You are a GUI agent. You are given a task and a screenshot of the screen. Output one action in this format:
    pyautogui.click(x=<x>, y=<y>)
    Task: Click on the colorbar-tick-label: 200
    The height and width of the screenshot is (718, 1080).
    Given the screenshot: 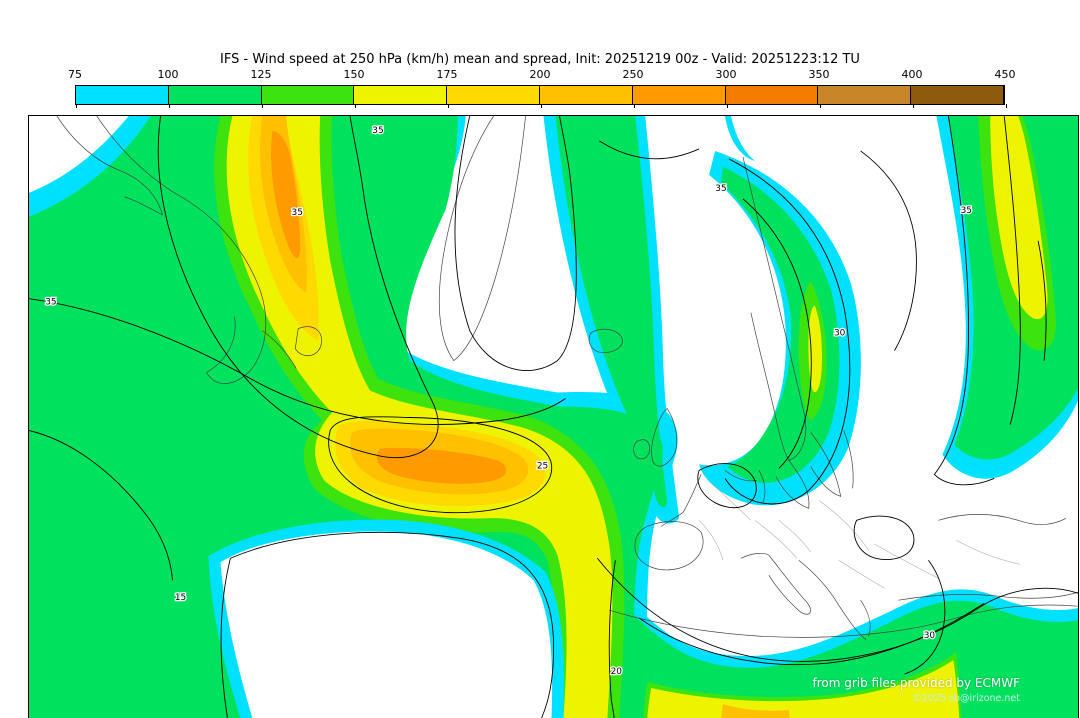 What is the action you would take?
    pyautogui.click(x=540, y=74)
    